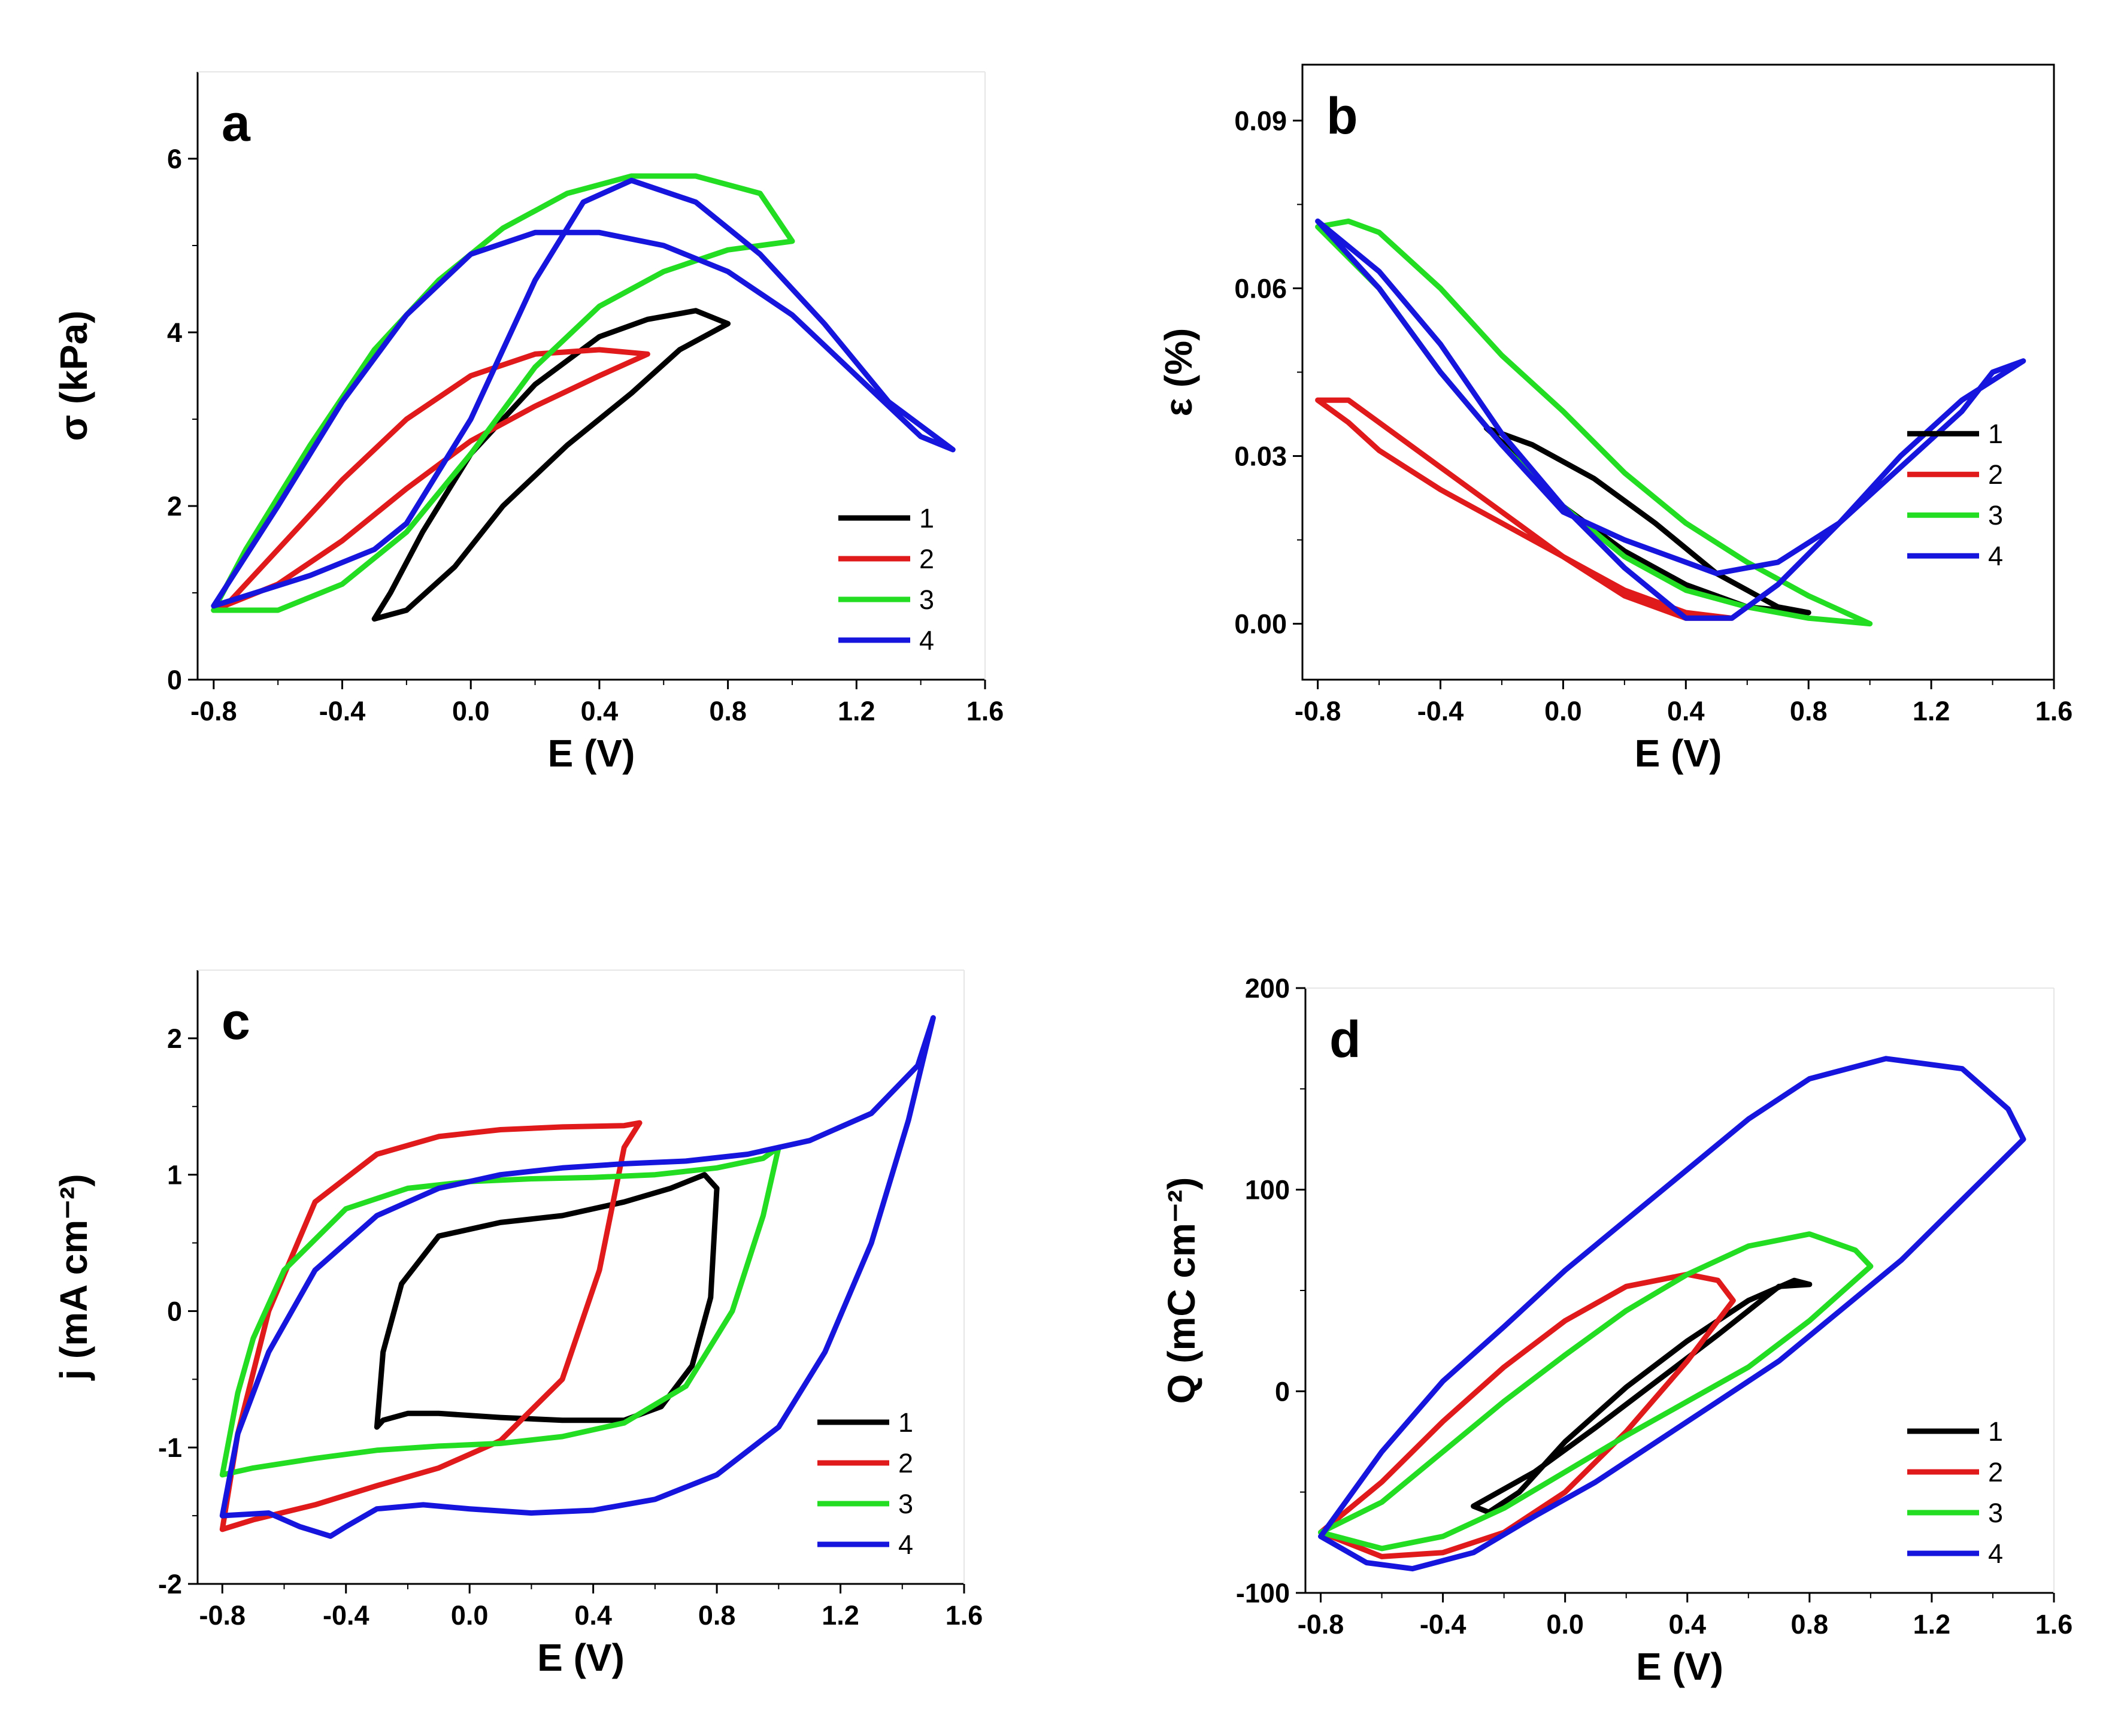 The height and width of the screenshot is (1736, 2124). Describe the element at coordinates (1260, 456) in the screenshot. I see `y-tick-label: 0.03` at that location.